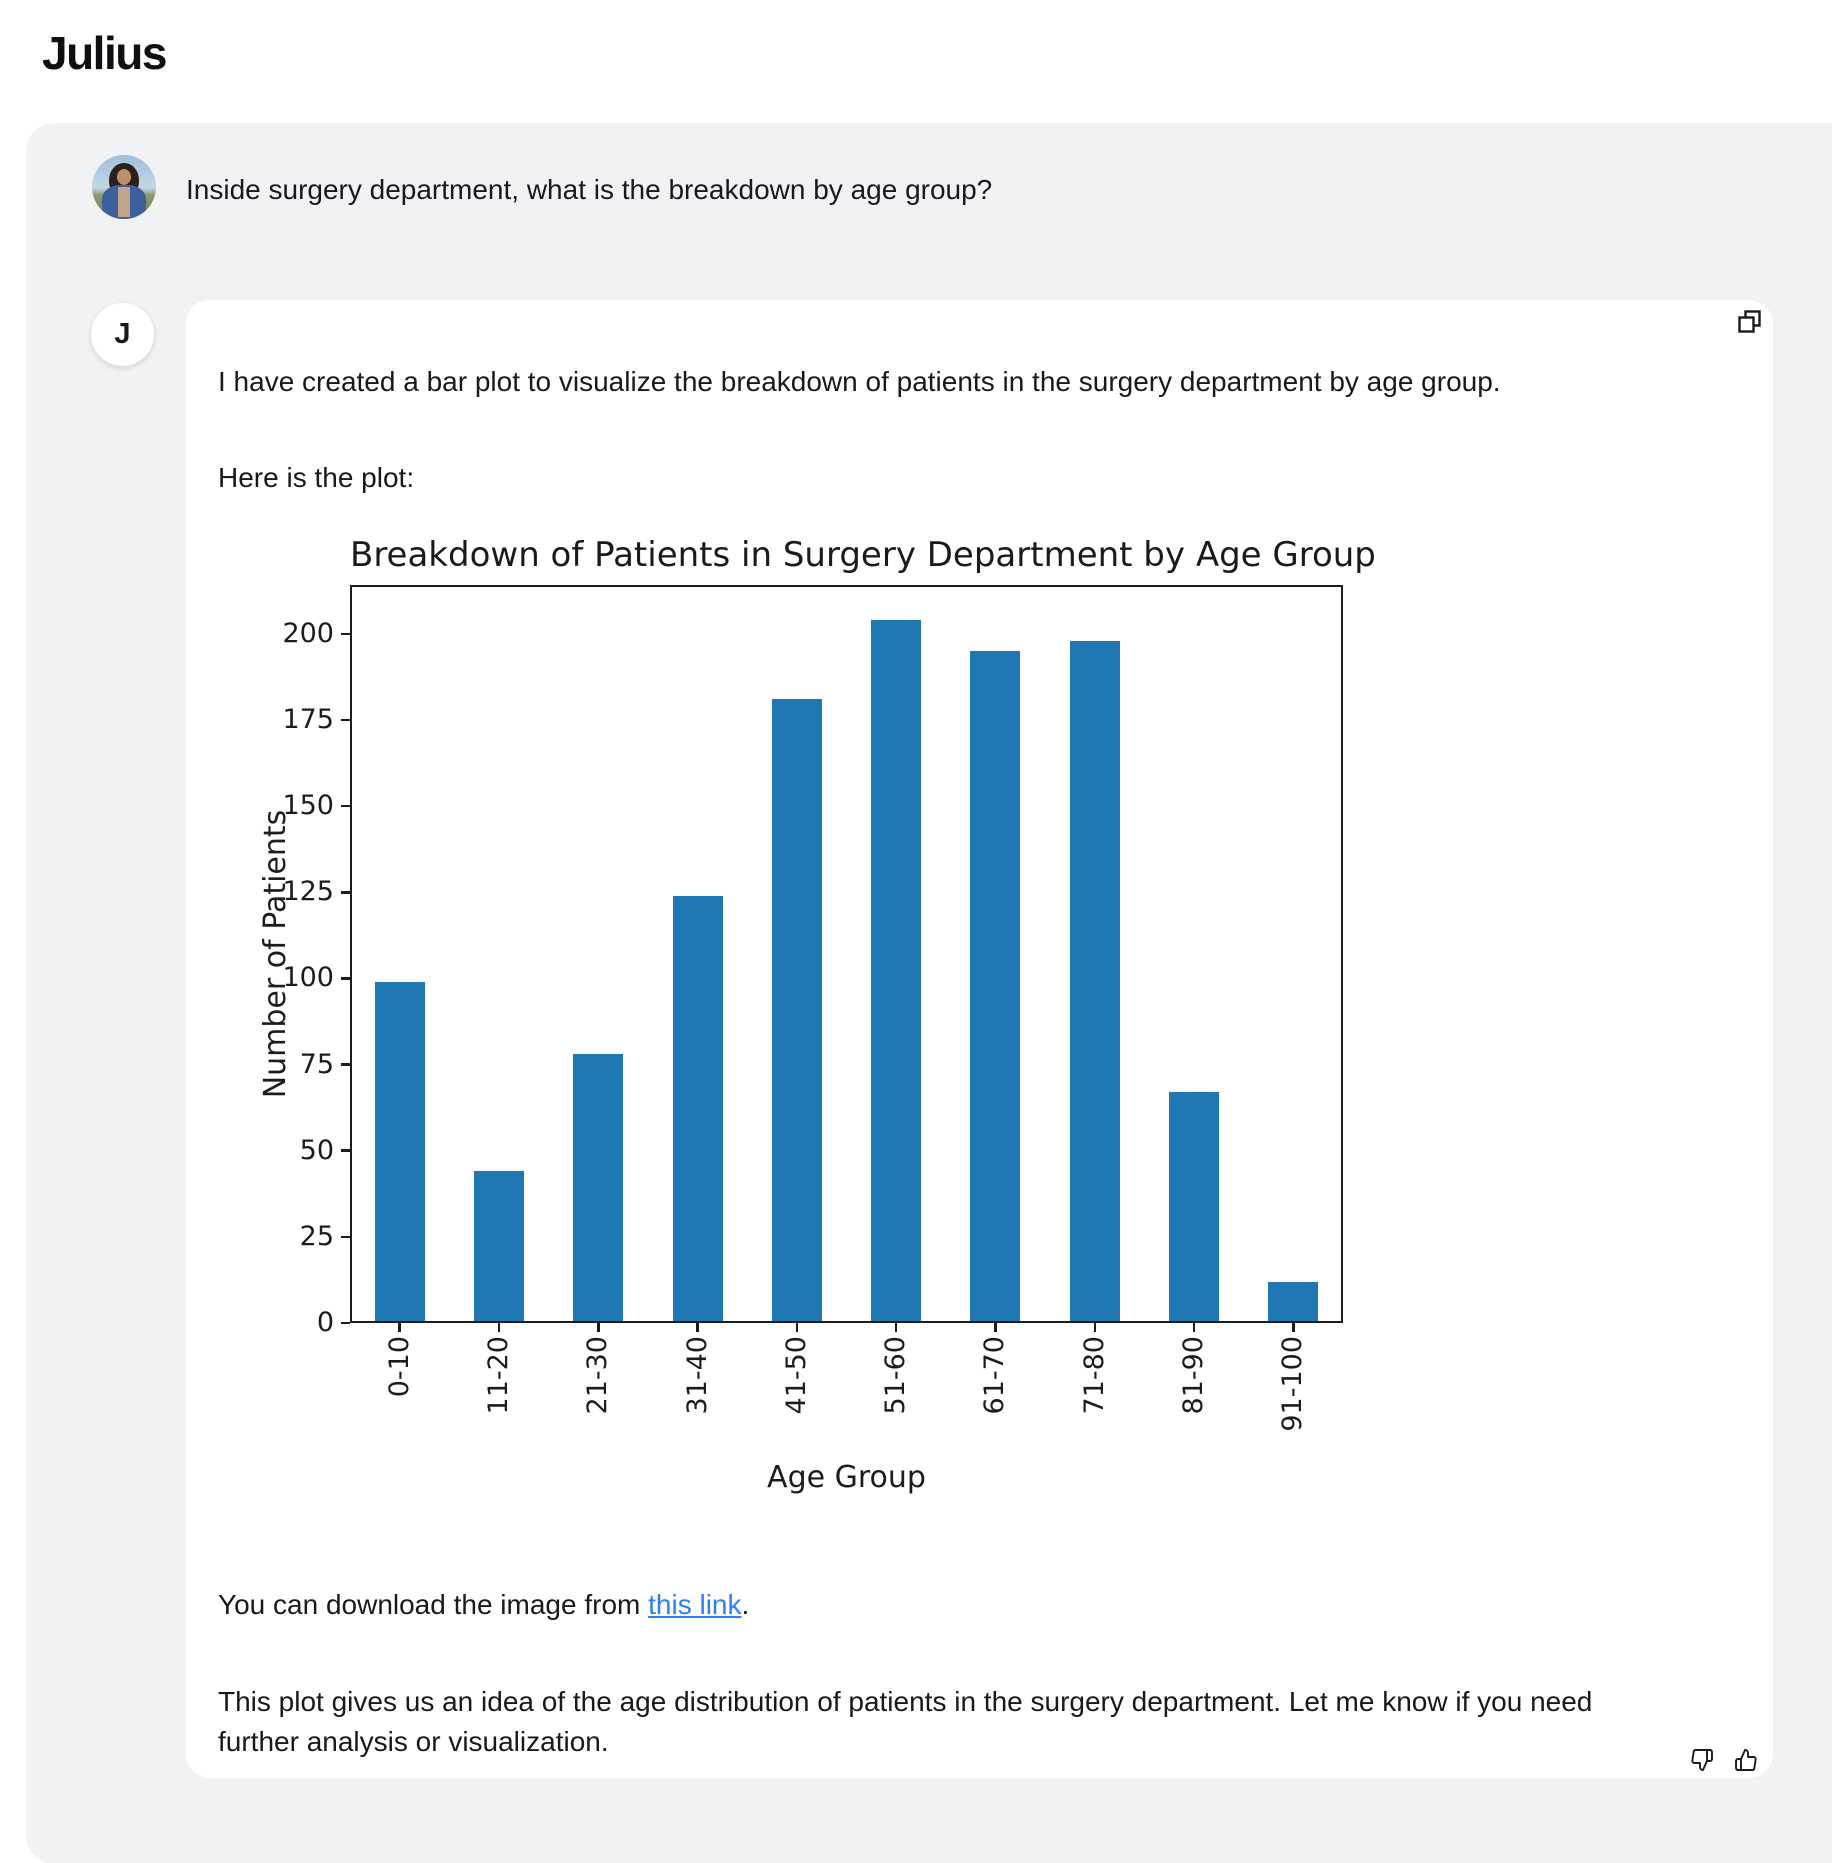 The width and height of the screenshot is (1832, 1863). Describe the element at coordinates (896, 1375) in the screenshot. I see `x-tick-label: 51-60` at that location.